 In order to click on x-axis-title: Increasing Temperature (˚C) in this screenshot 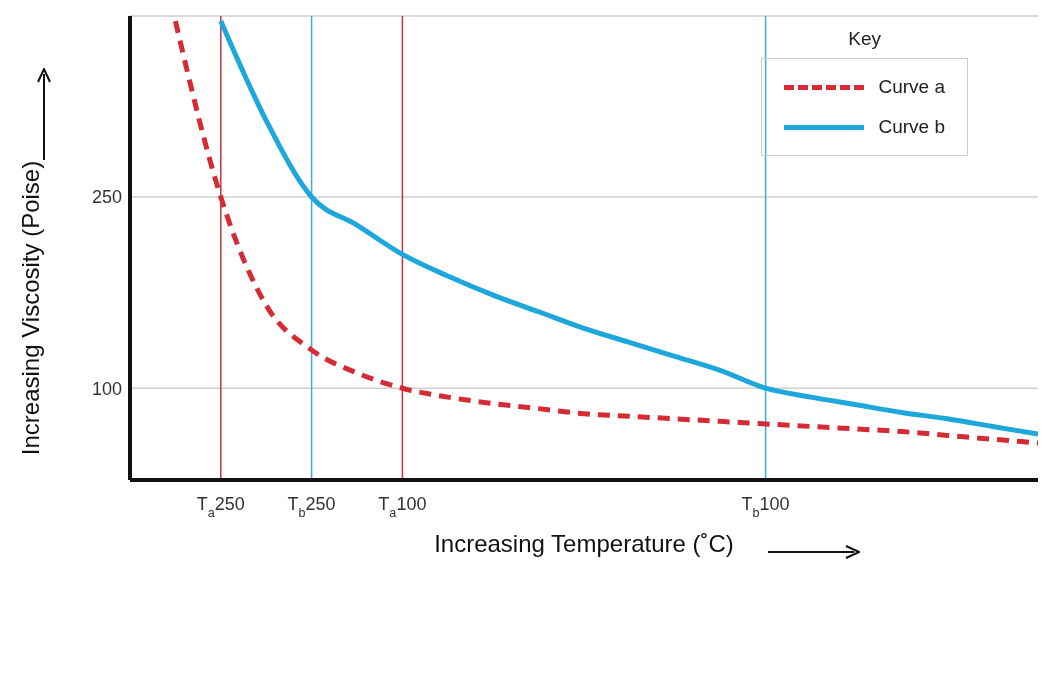, I will do `click(584, 543)`.